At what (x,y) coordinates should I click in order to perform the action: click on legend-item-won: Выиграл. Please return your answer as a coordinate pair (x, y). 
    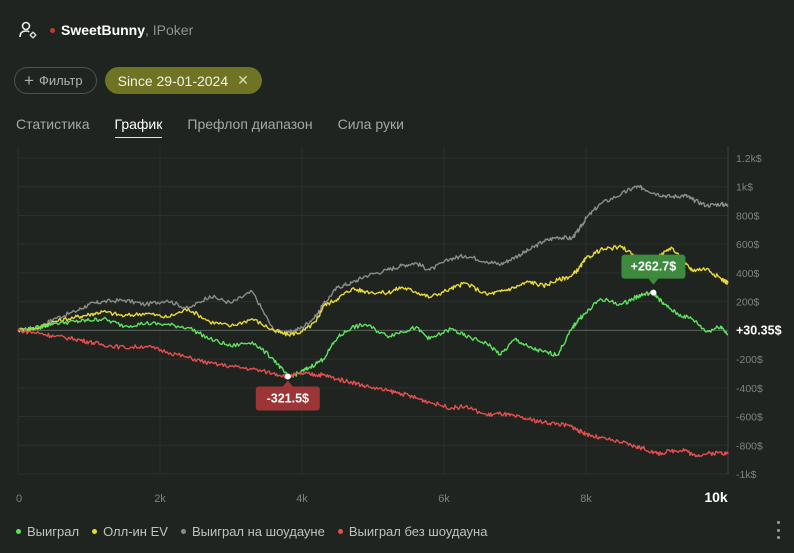
    Looking at the image, I should click on (47, 531).